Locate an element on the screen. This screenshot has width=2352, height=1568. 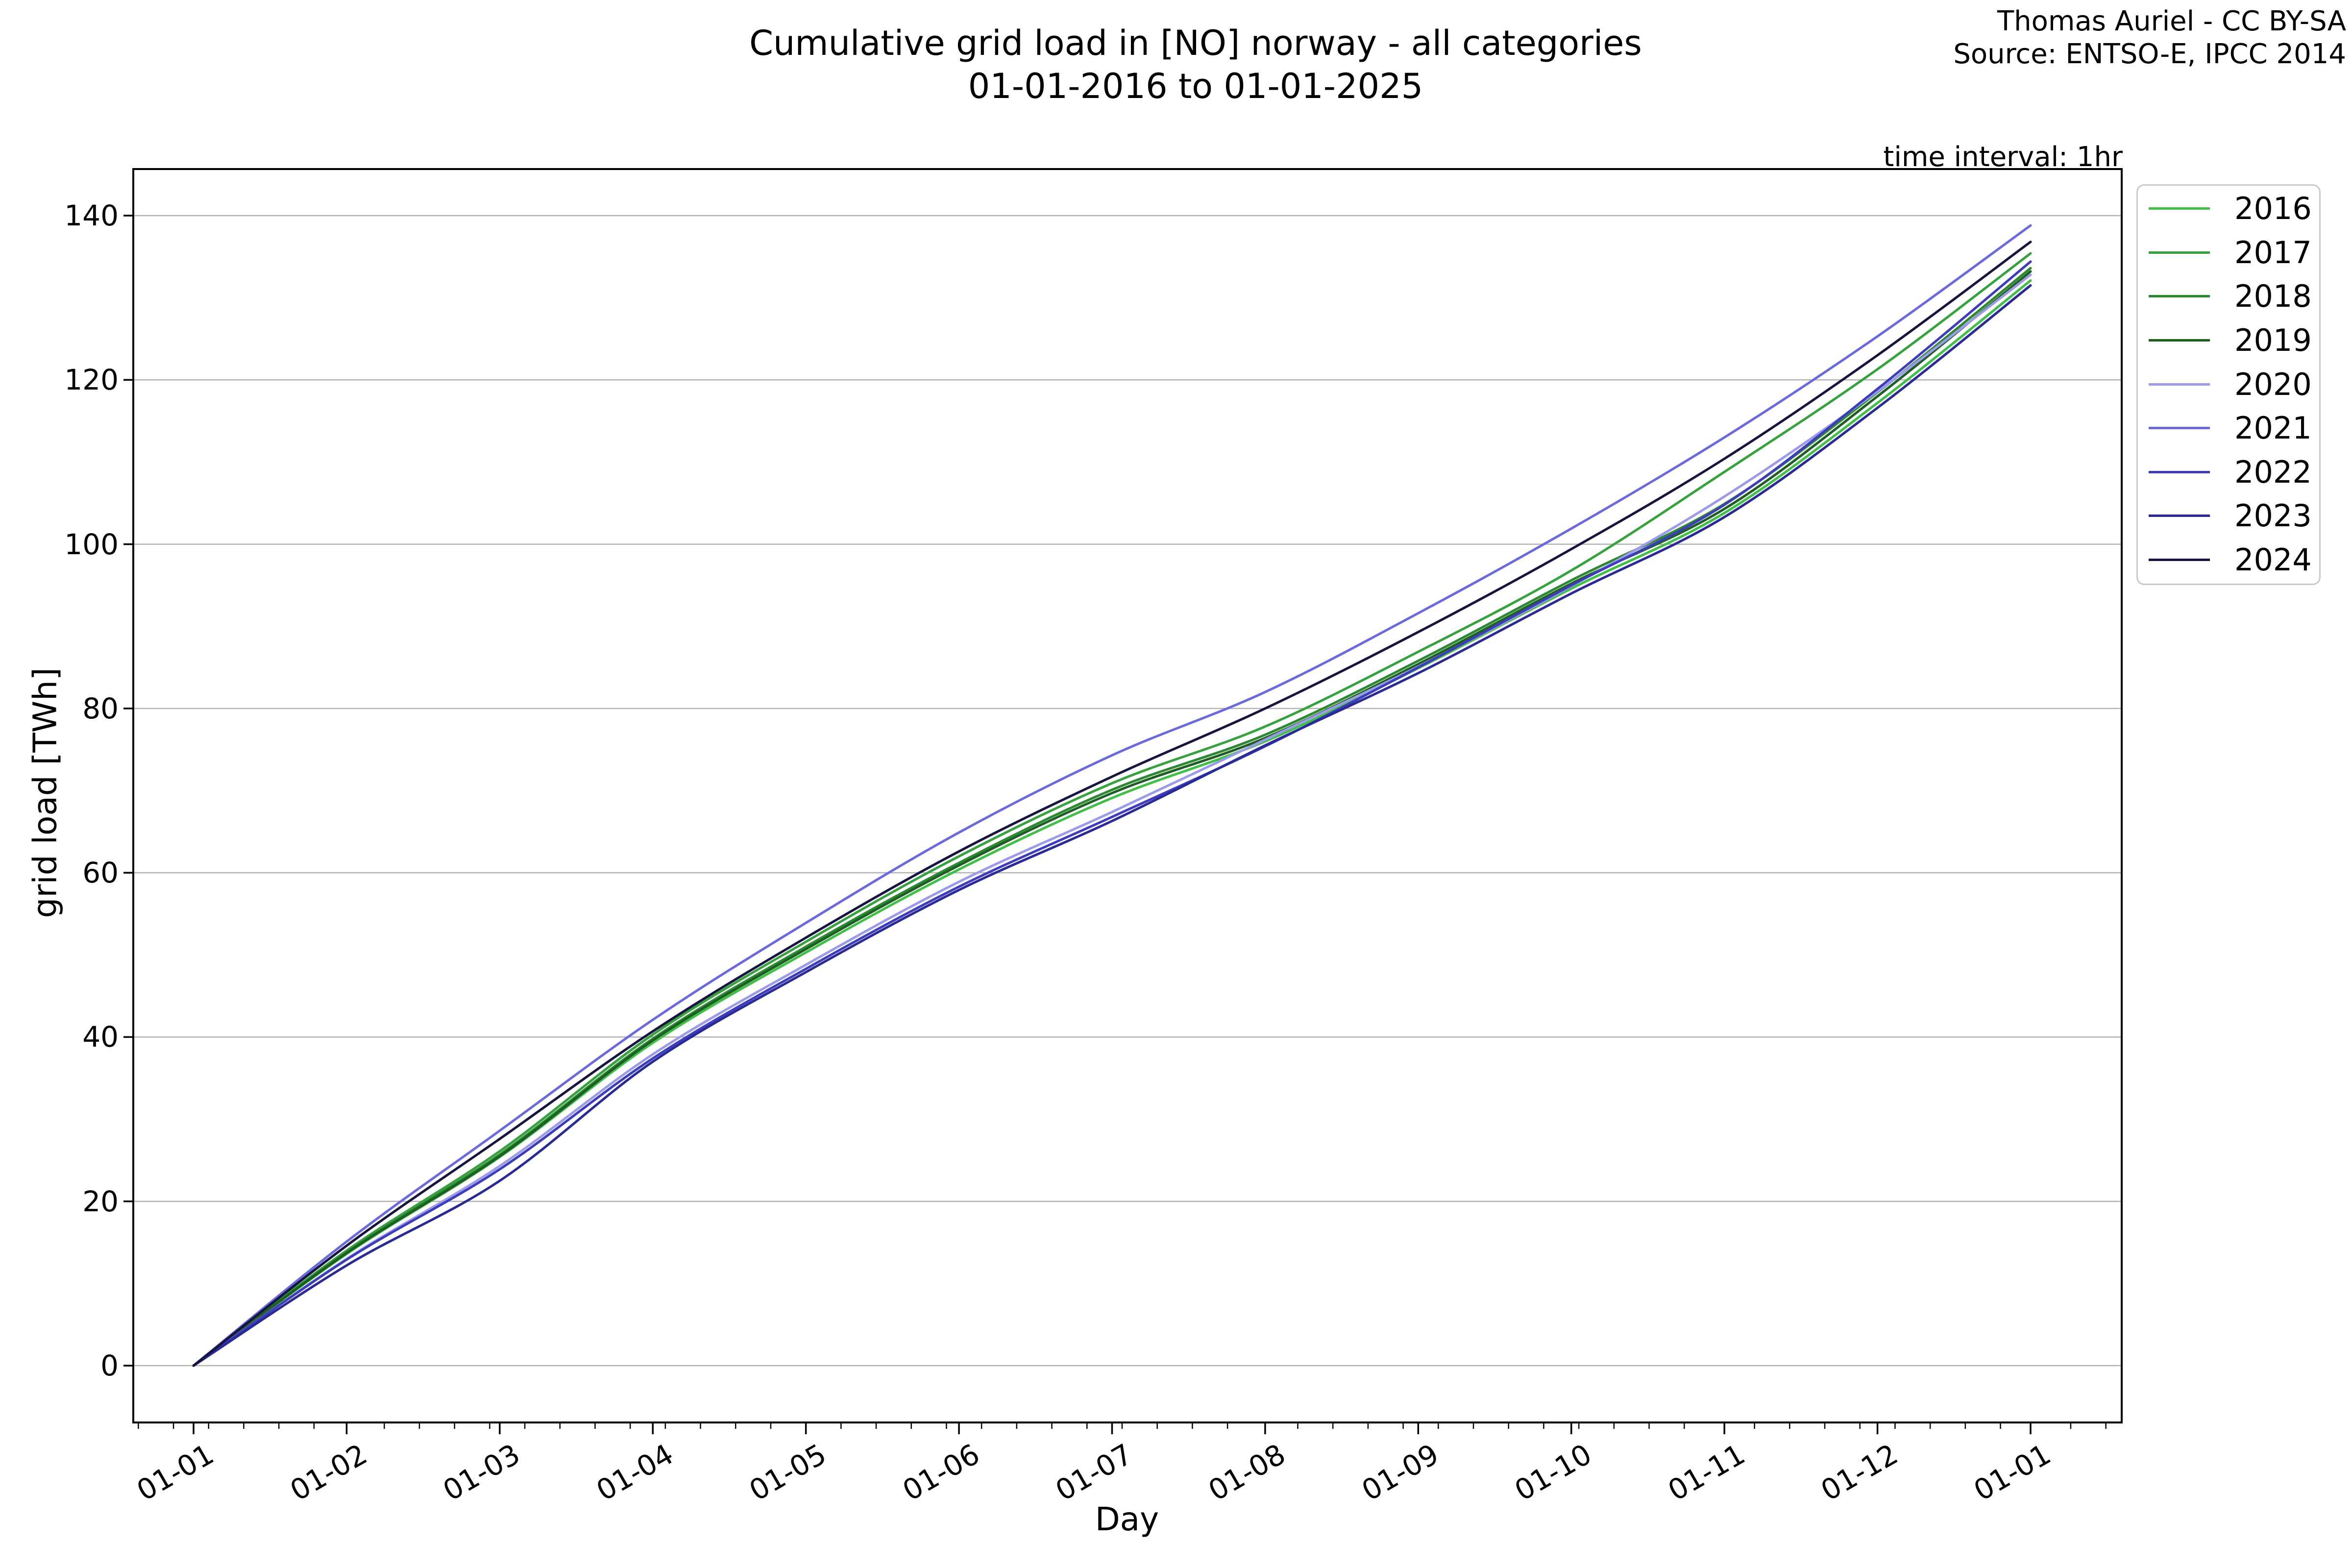
y-tick-label-60: 60 is located at coordinates (100, 873).